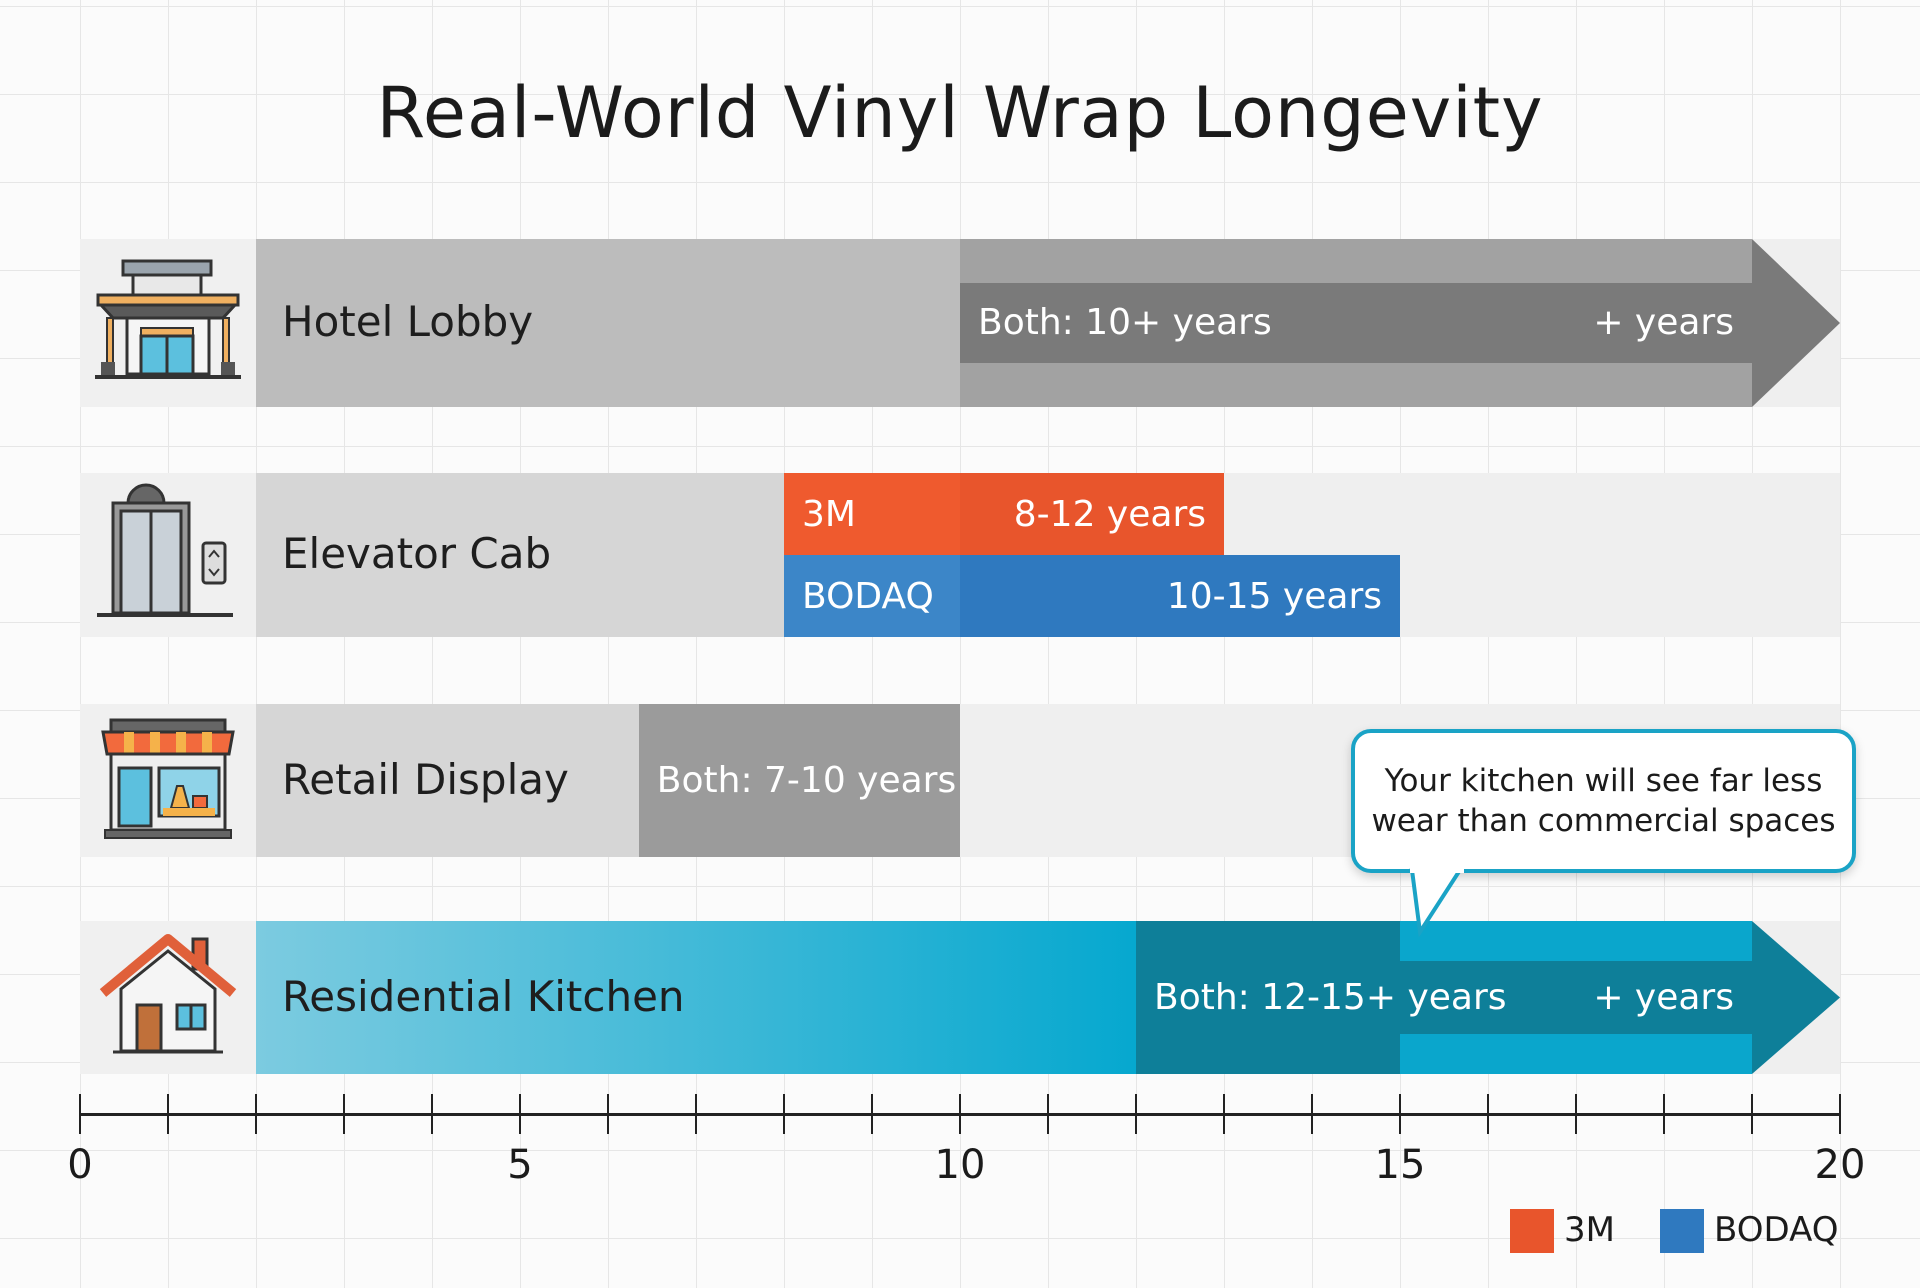  What do you see at coordinates (1330, 997) in the screenshot?
I see `bar-value-label: Both: 12-15+ years` at bounding box center [1330, 997].